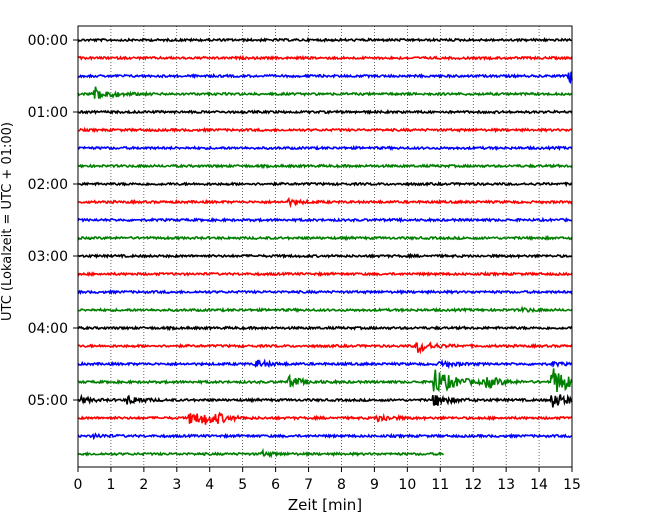 The height and width of the screenshot is (520, 650). I want to click on x-tick-label: 14, so click(539, 485).